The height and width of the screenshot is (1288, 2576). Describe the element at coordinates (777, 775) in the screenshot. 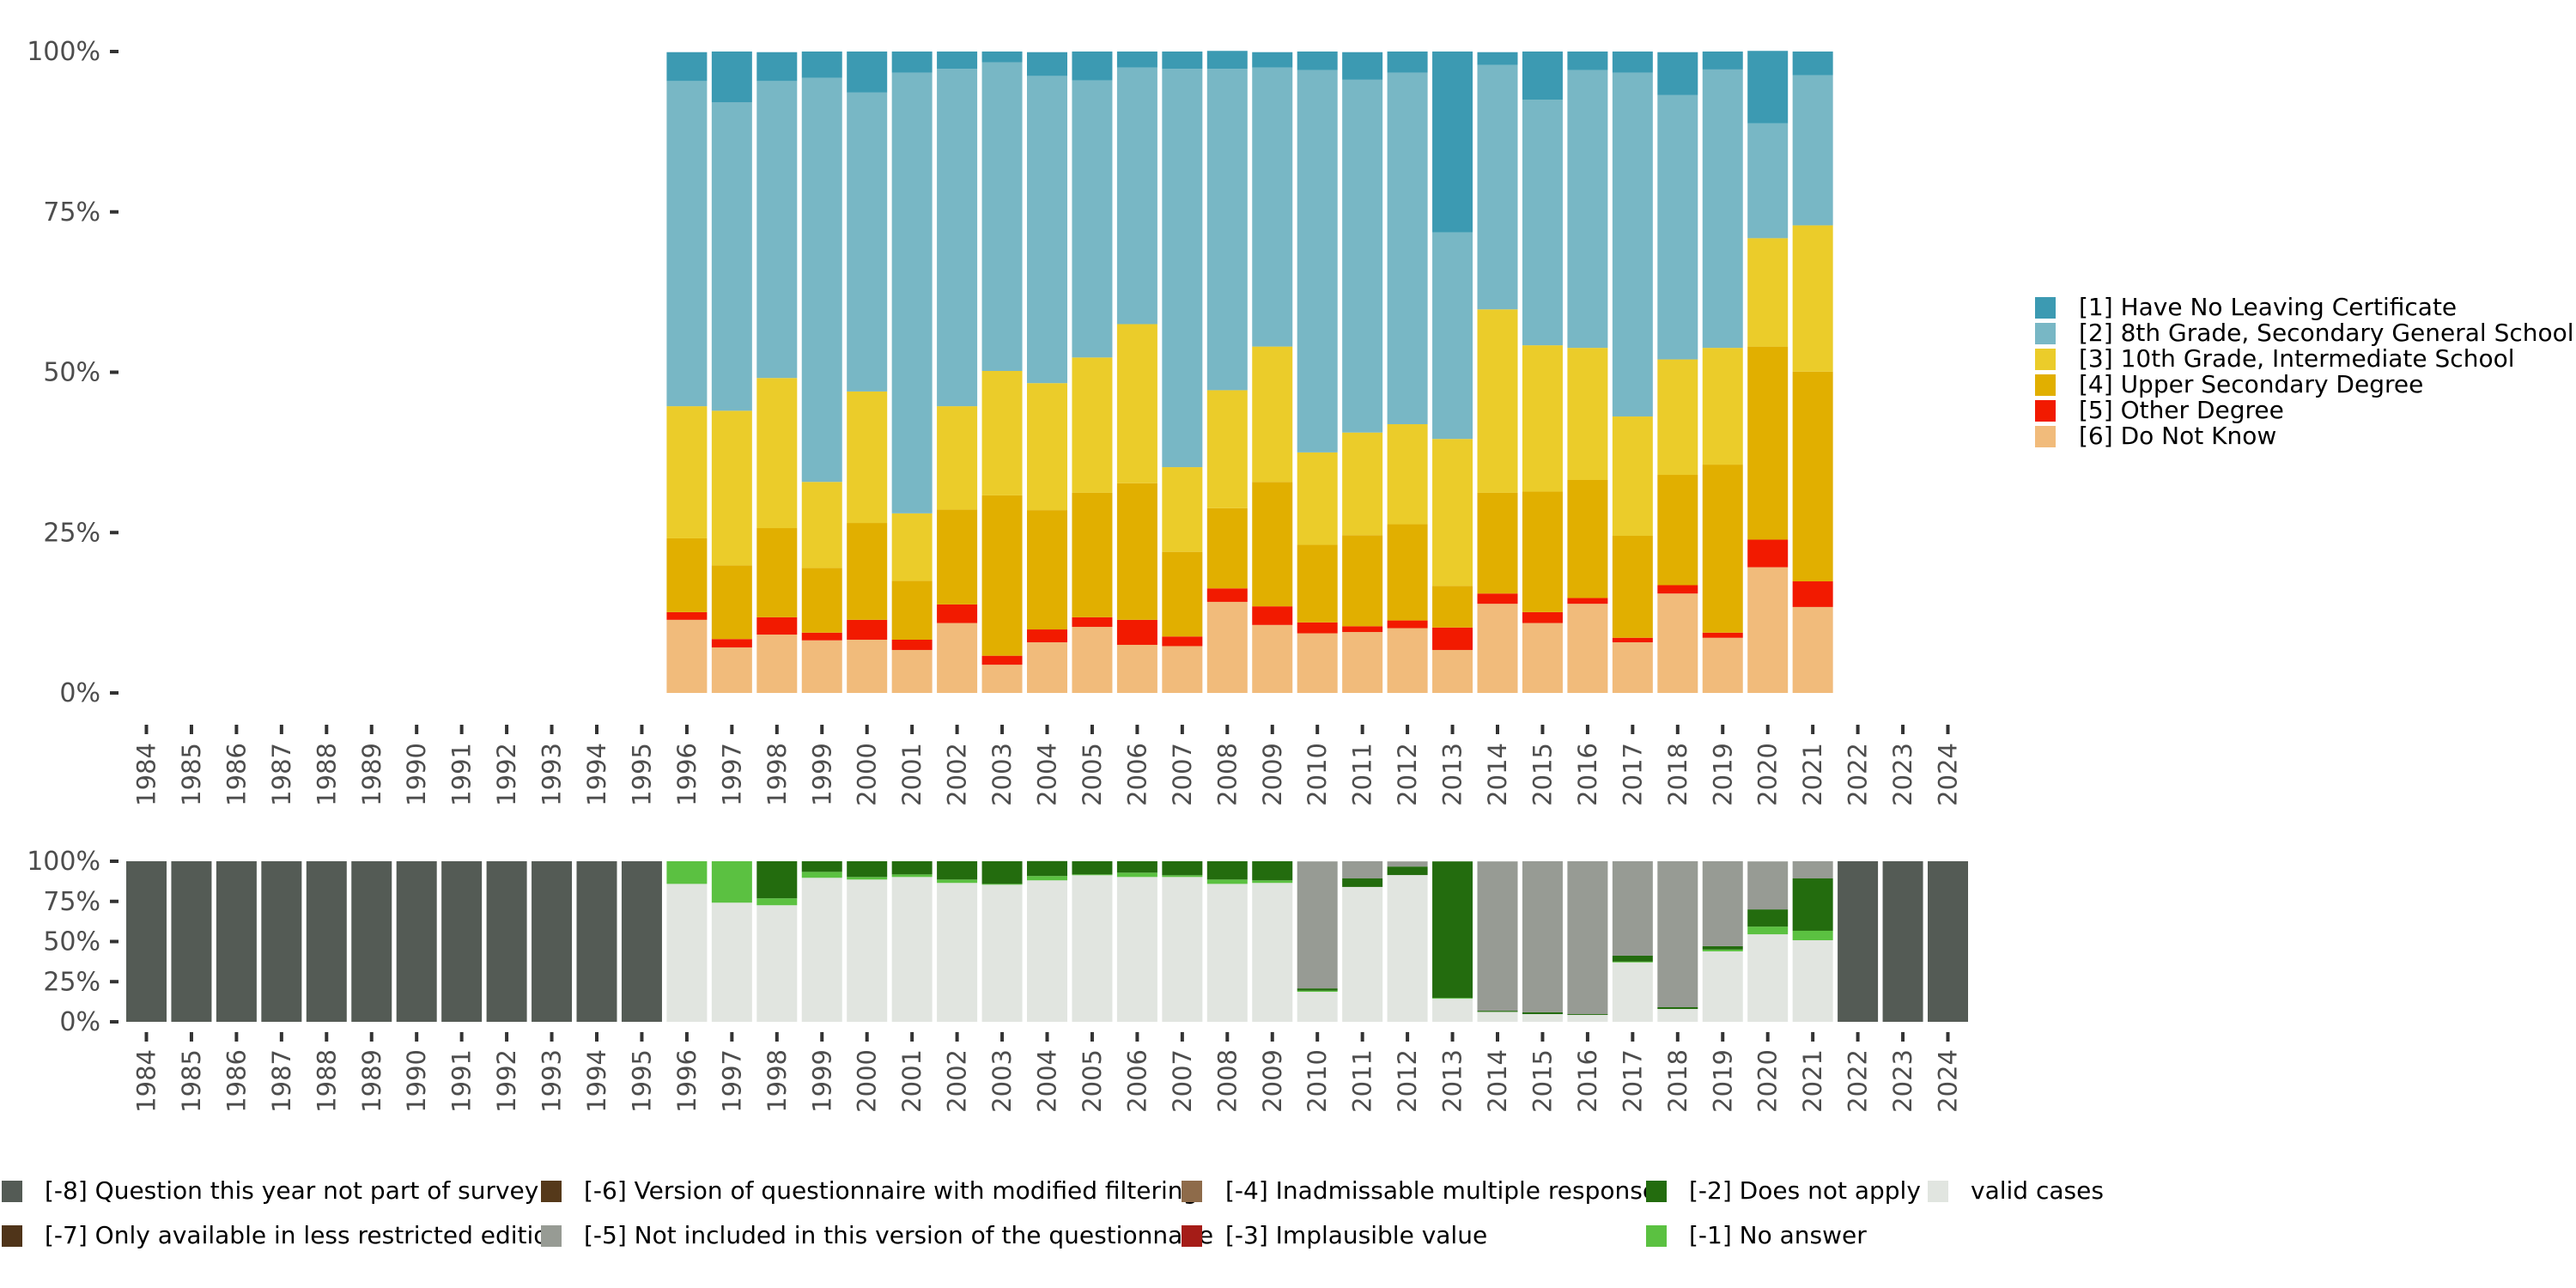

I see `top-x-tick-label: 1998` at that location.